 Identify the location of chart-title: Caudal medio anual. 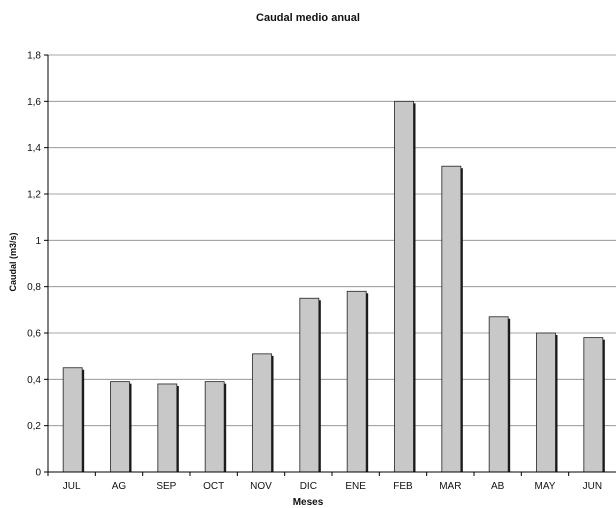
(308, 18).